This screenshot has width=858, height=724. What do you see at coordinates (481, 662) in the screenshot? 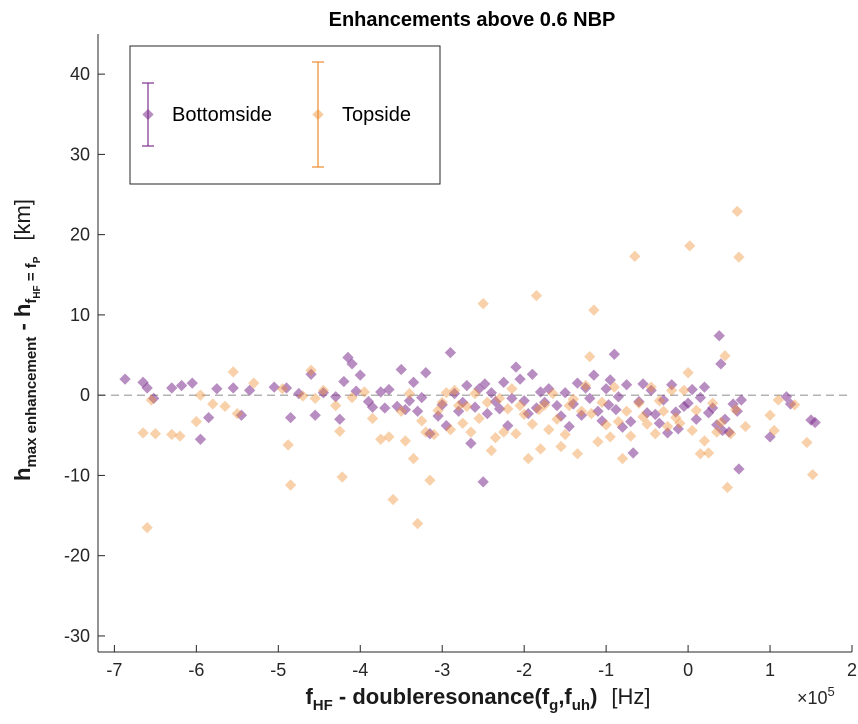
I see `x-ticks: -7 -6 -5 -4 -3 -2 -1 0 1 2` at bounding box center [481, 662].